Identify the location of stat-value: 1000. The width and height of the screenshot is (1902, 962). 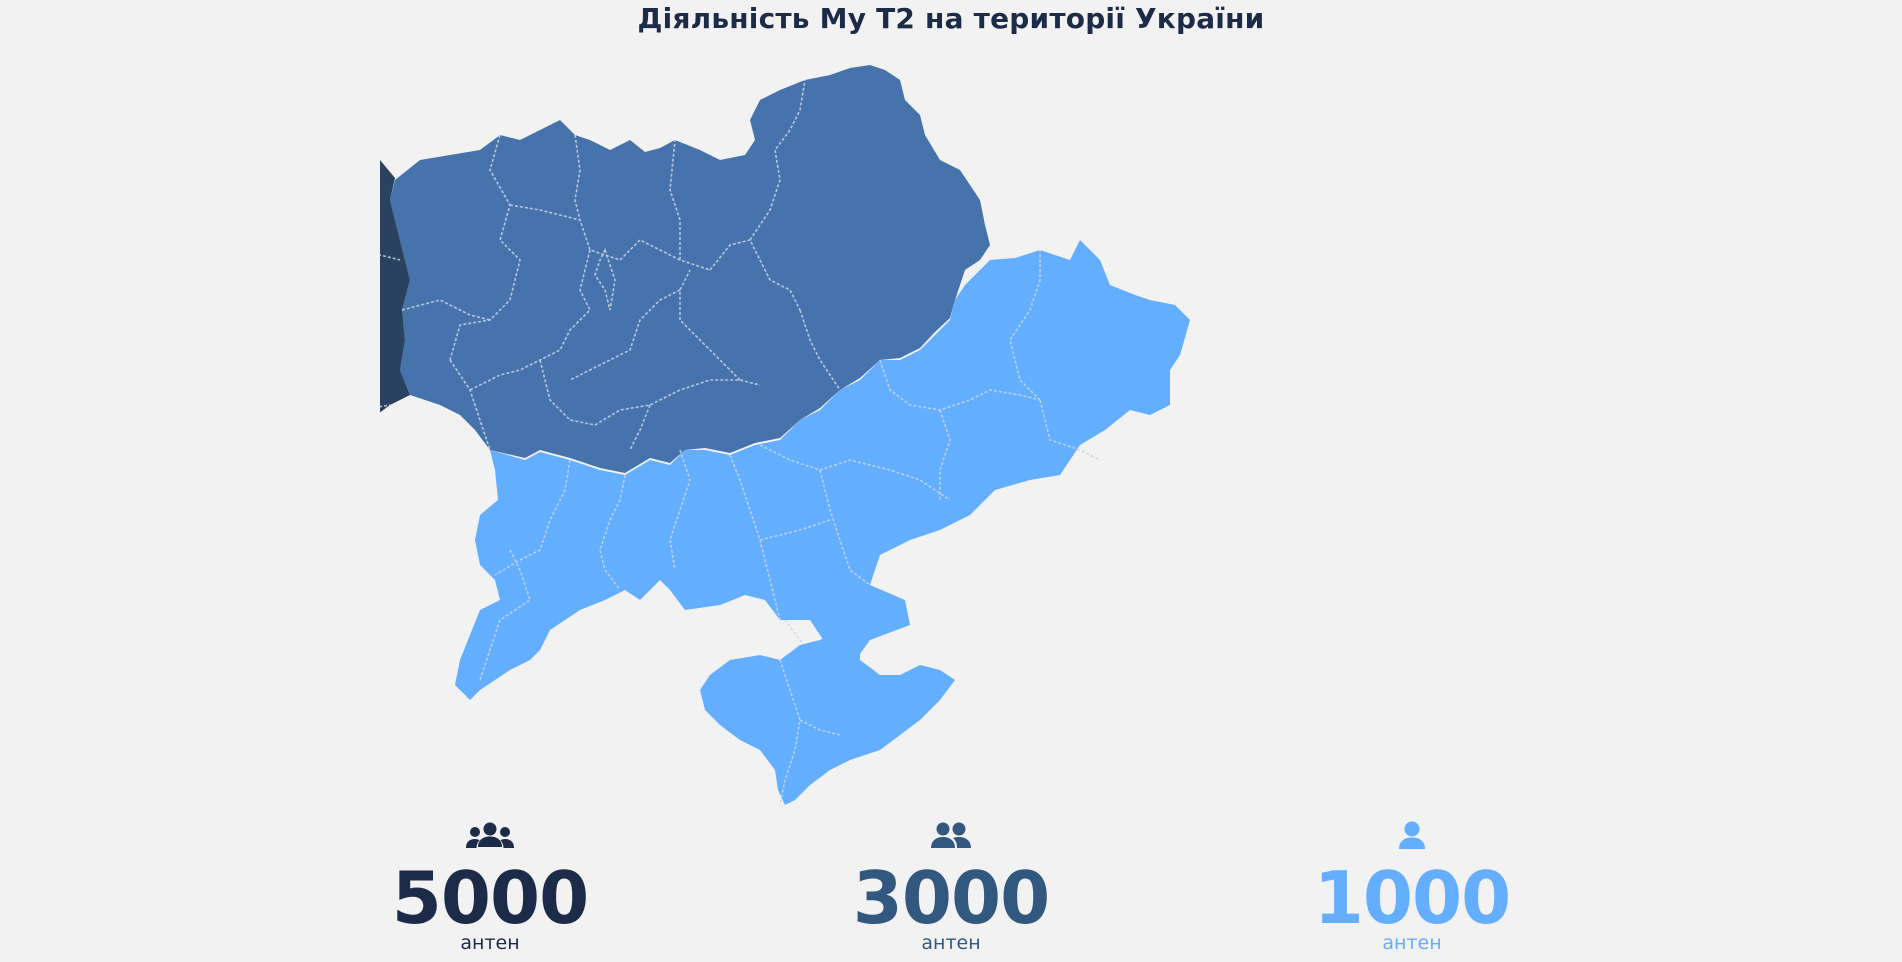
(1412, 898).